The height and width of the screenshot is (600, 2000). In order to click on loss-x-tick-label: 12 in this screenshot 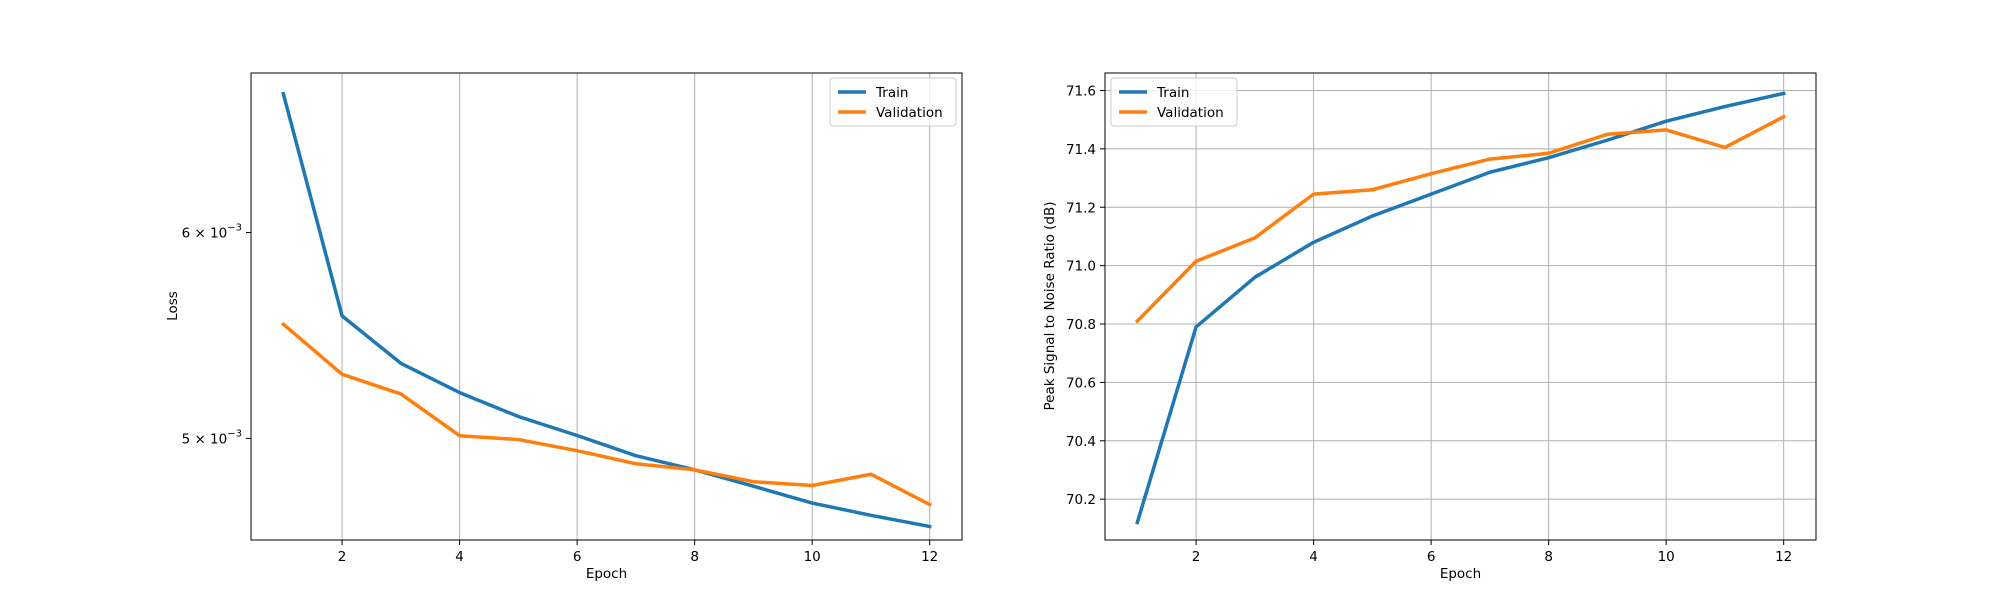, I will do `click(929, 557)`.